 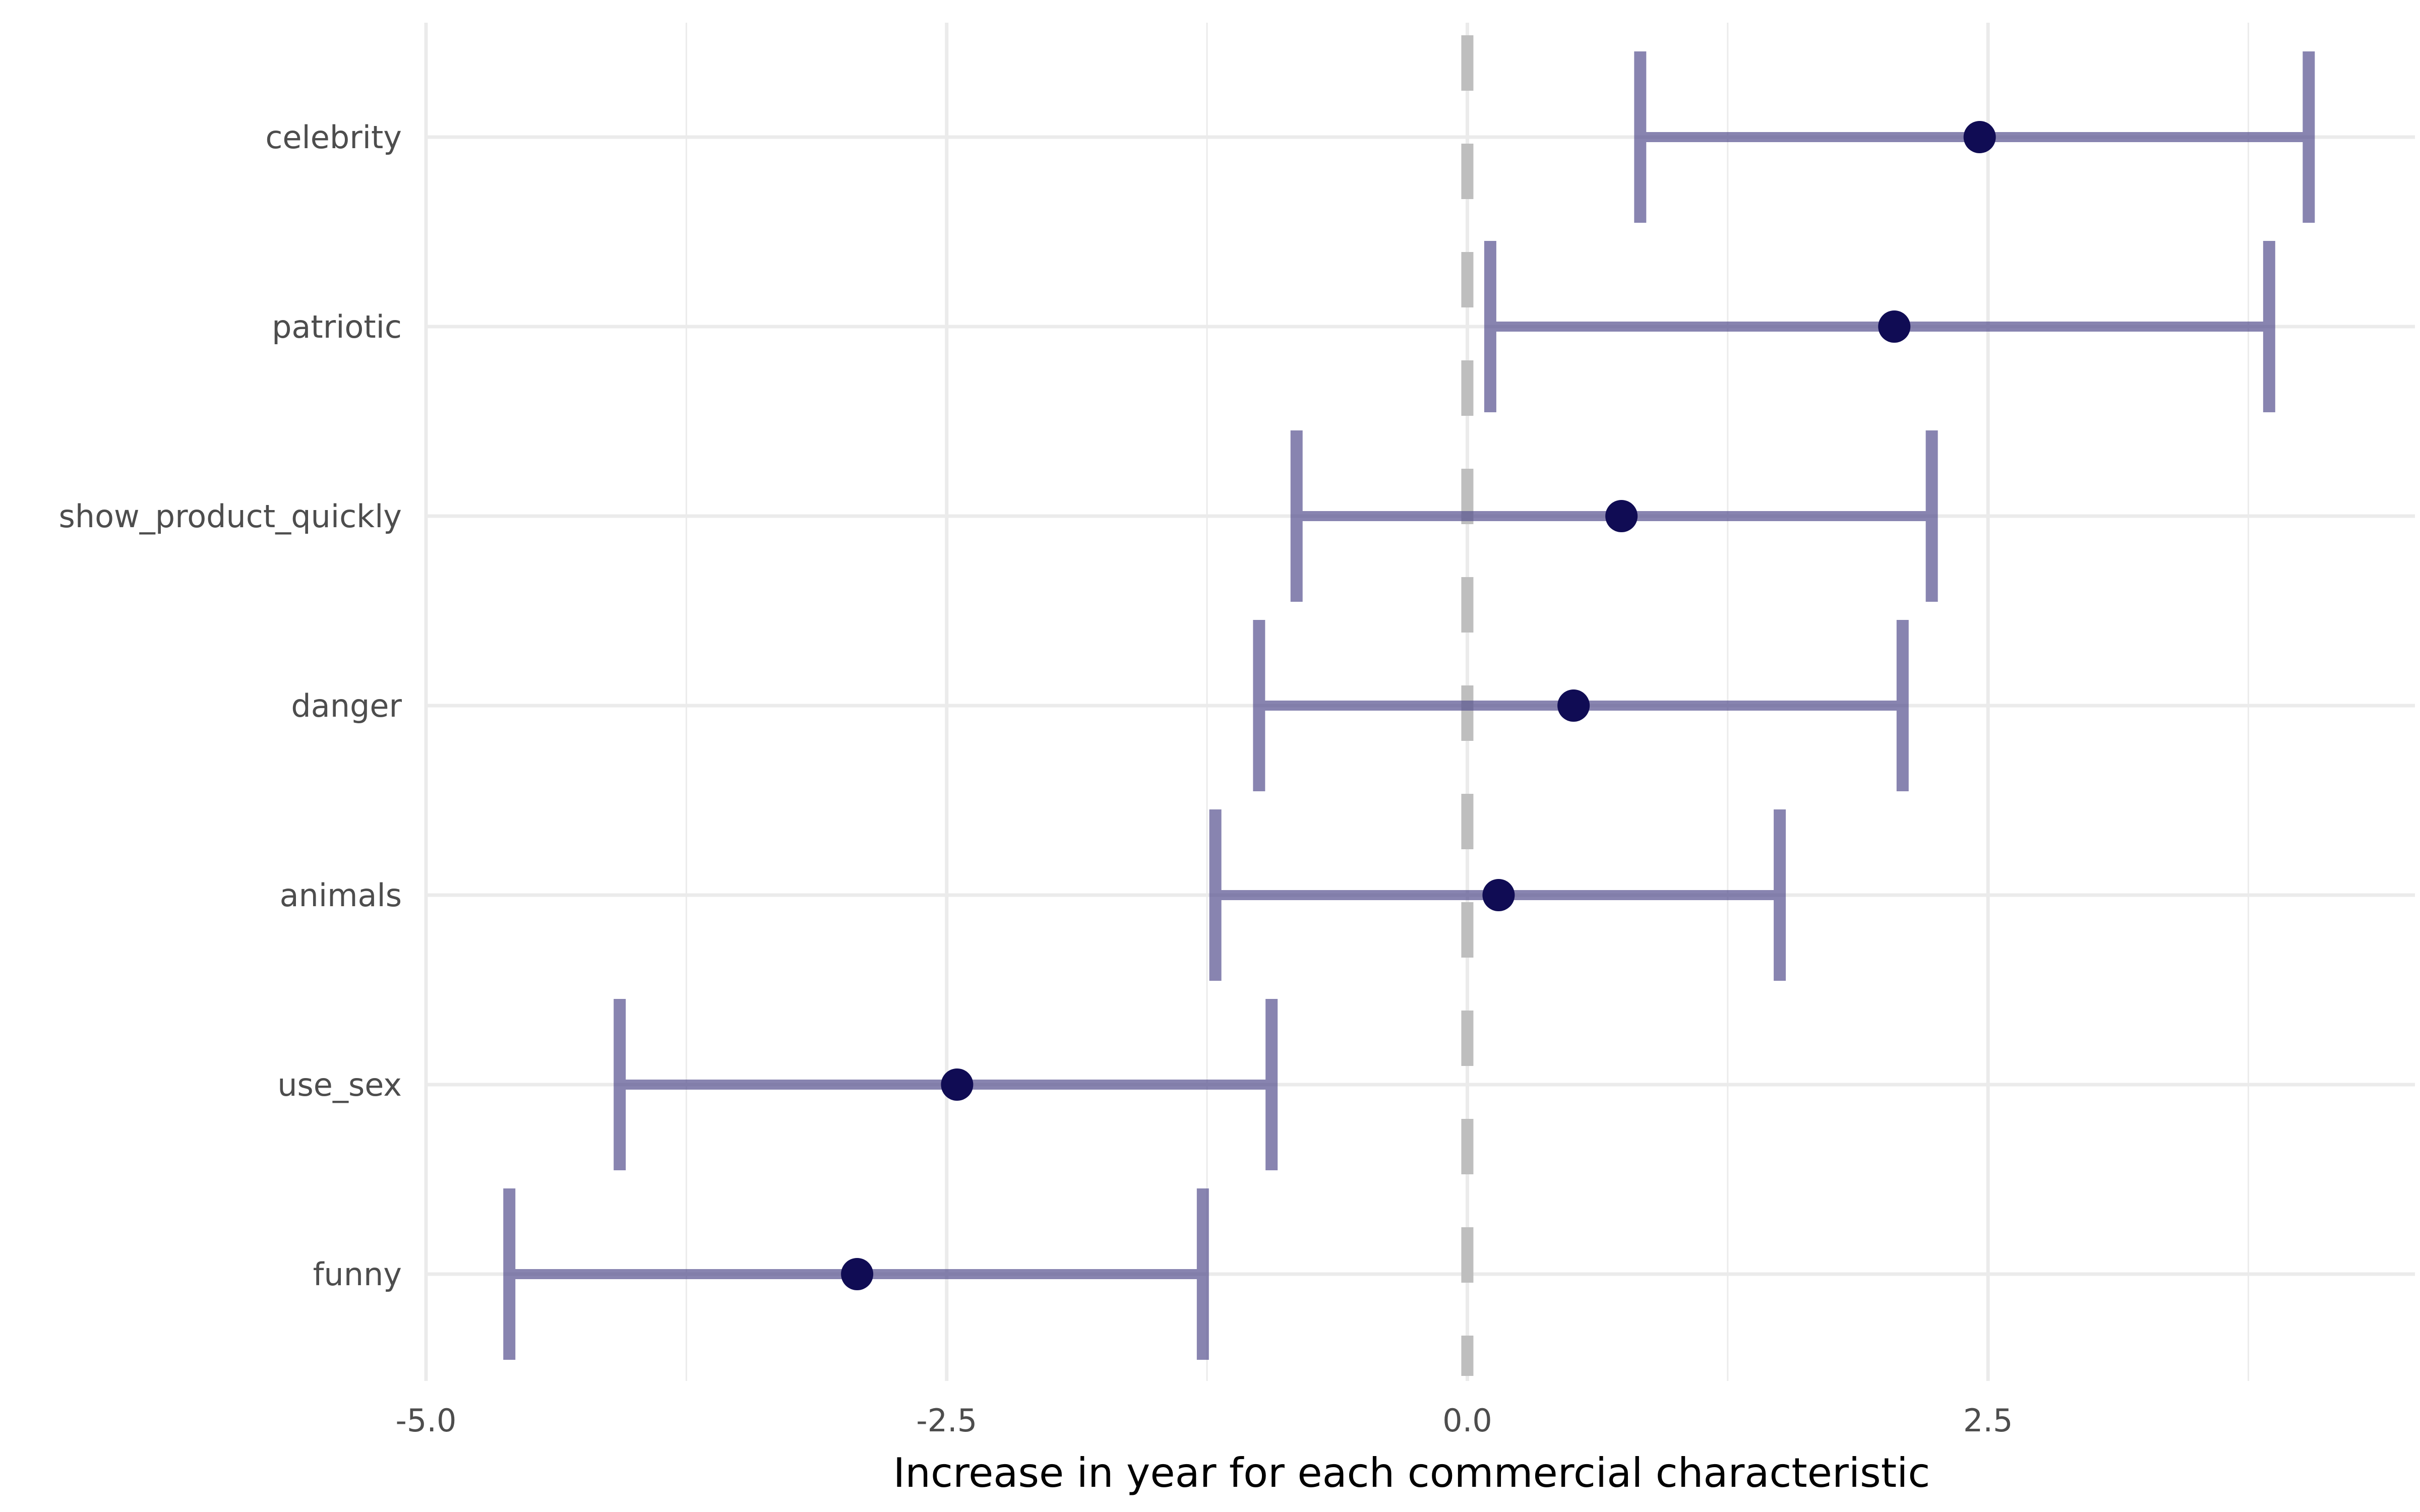 I want to click on x-tick-label: 0.0, so click(x=1467, y=1421).